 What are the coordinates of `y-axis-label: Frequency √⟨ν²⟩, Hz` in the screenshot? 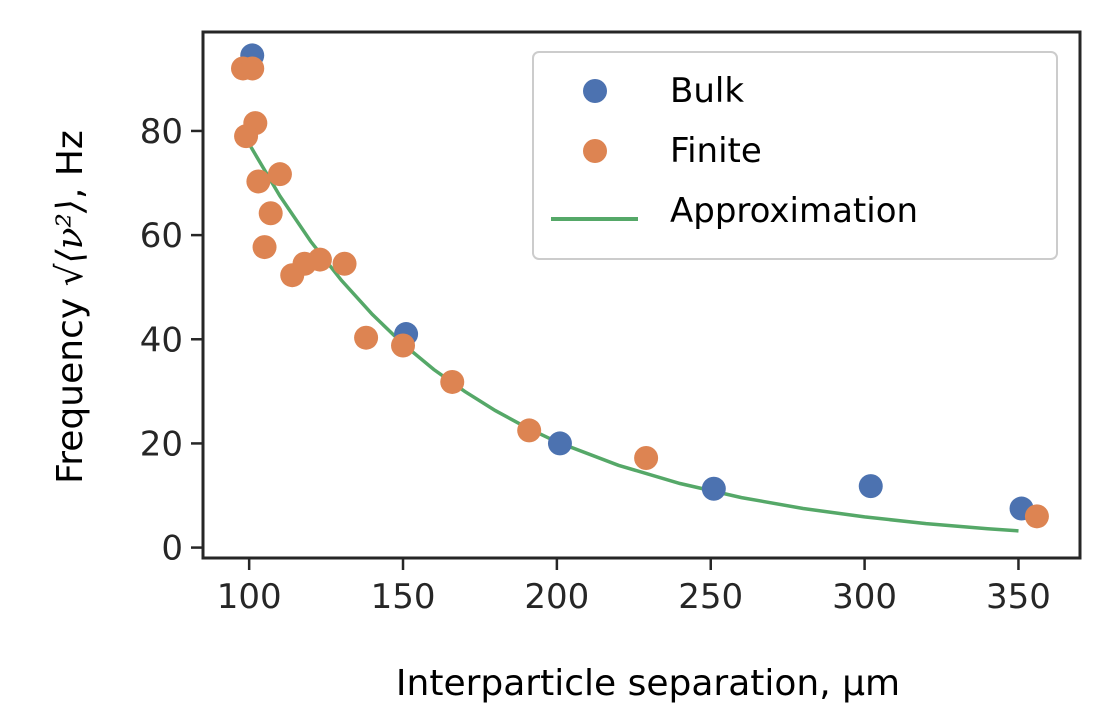 It's located at (70, 307).